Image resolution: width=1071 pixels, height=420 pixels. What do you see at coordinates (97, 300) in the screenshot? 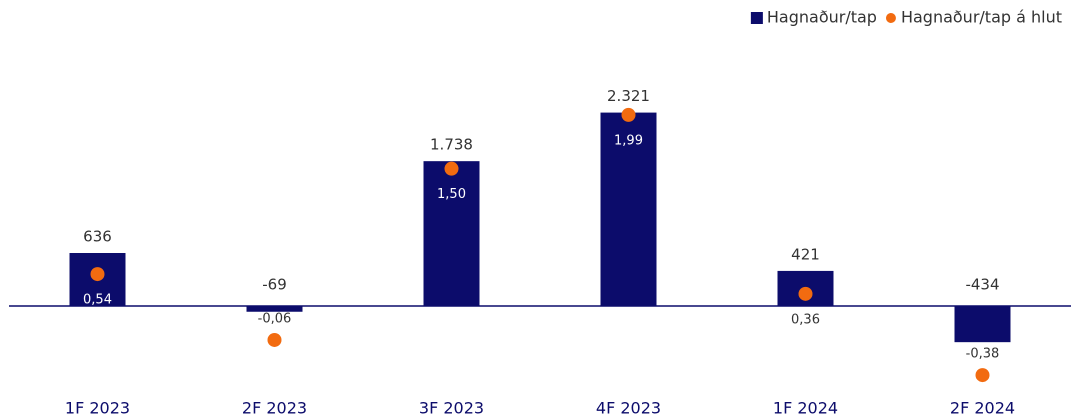
I see `dot-value-label: 0,54` at bounding box center [97, 300].